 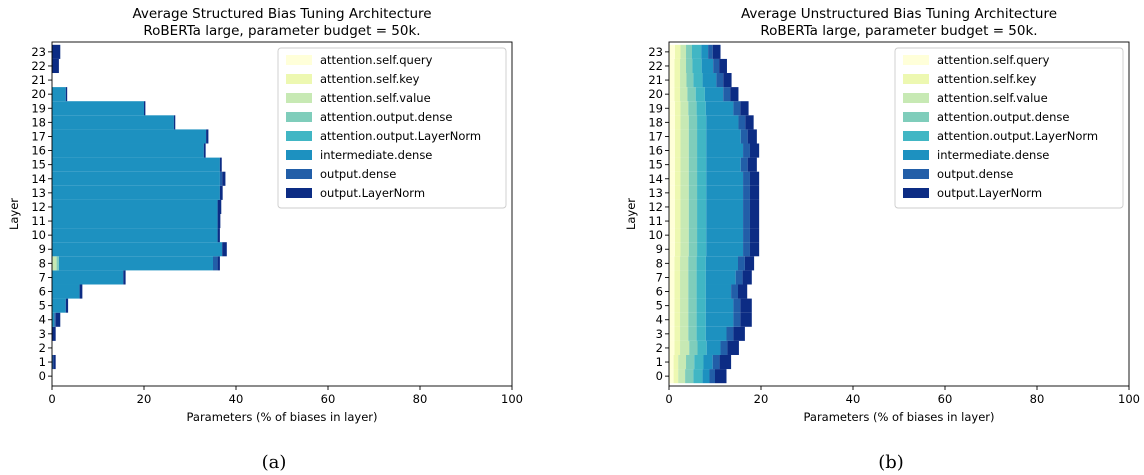 What do you see at coordinates (733, 347) in the screenshot?
I see `bar-layer2-output-LayerNorm` at bounding box center [733, 347].